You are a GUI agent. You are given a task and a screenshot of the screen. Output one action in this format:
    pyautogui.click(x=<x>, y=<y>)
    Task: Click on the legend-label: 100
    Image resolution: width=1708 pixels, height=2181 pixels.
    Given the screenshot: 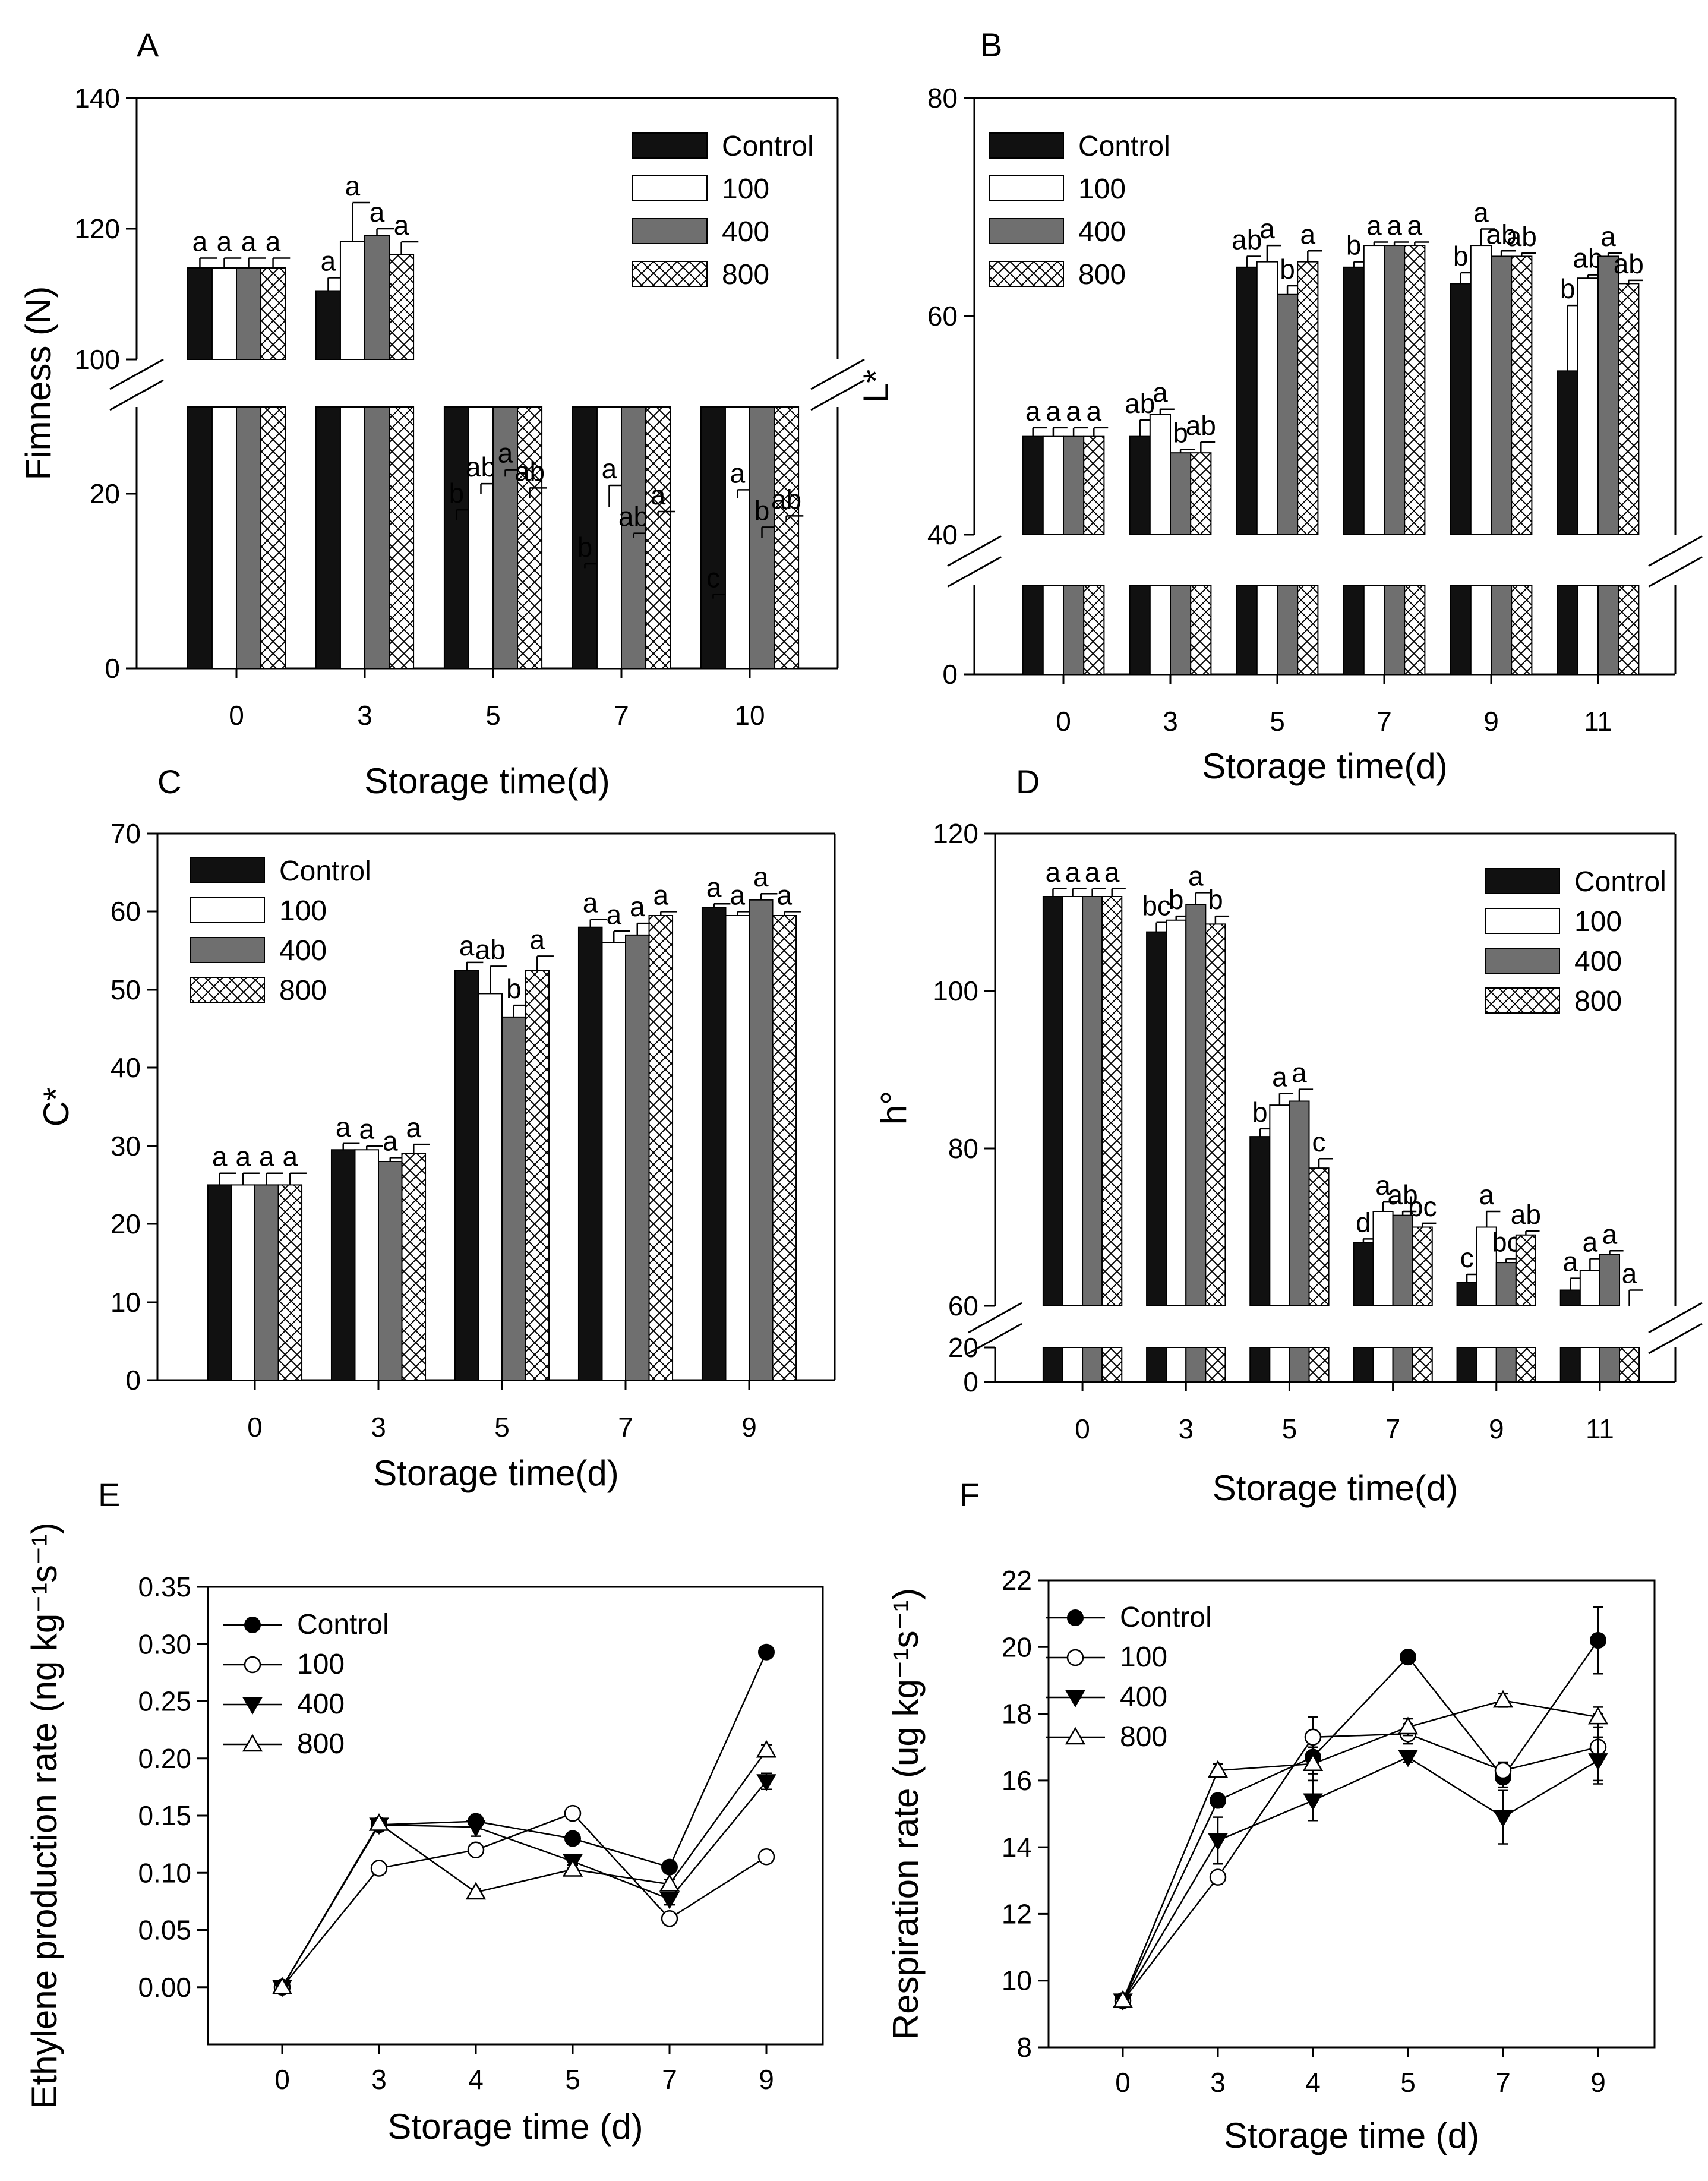 What is the action you would take?
    pyautogui.click(x=1598, y=922)
    